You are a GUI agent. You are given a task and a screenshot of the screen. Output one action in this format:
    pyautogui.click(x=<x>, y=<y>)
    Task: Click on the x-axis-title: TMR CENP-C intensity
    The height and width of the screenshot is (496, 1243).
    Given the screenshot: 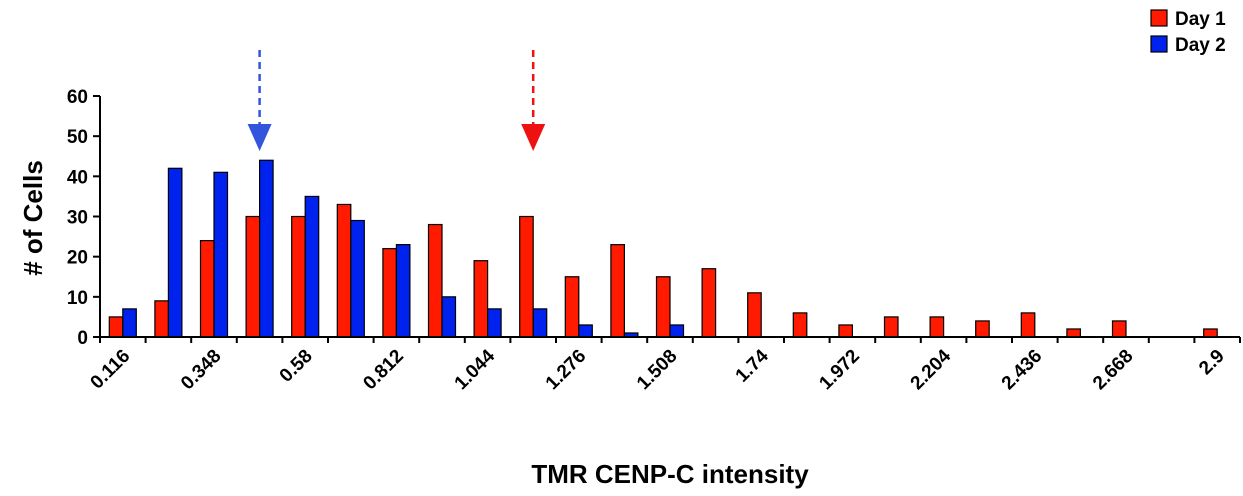 What is the action you would take?
    pyautogui.click(x=670, y=474)
    